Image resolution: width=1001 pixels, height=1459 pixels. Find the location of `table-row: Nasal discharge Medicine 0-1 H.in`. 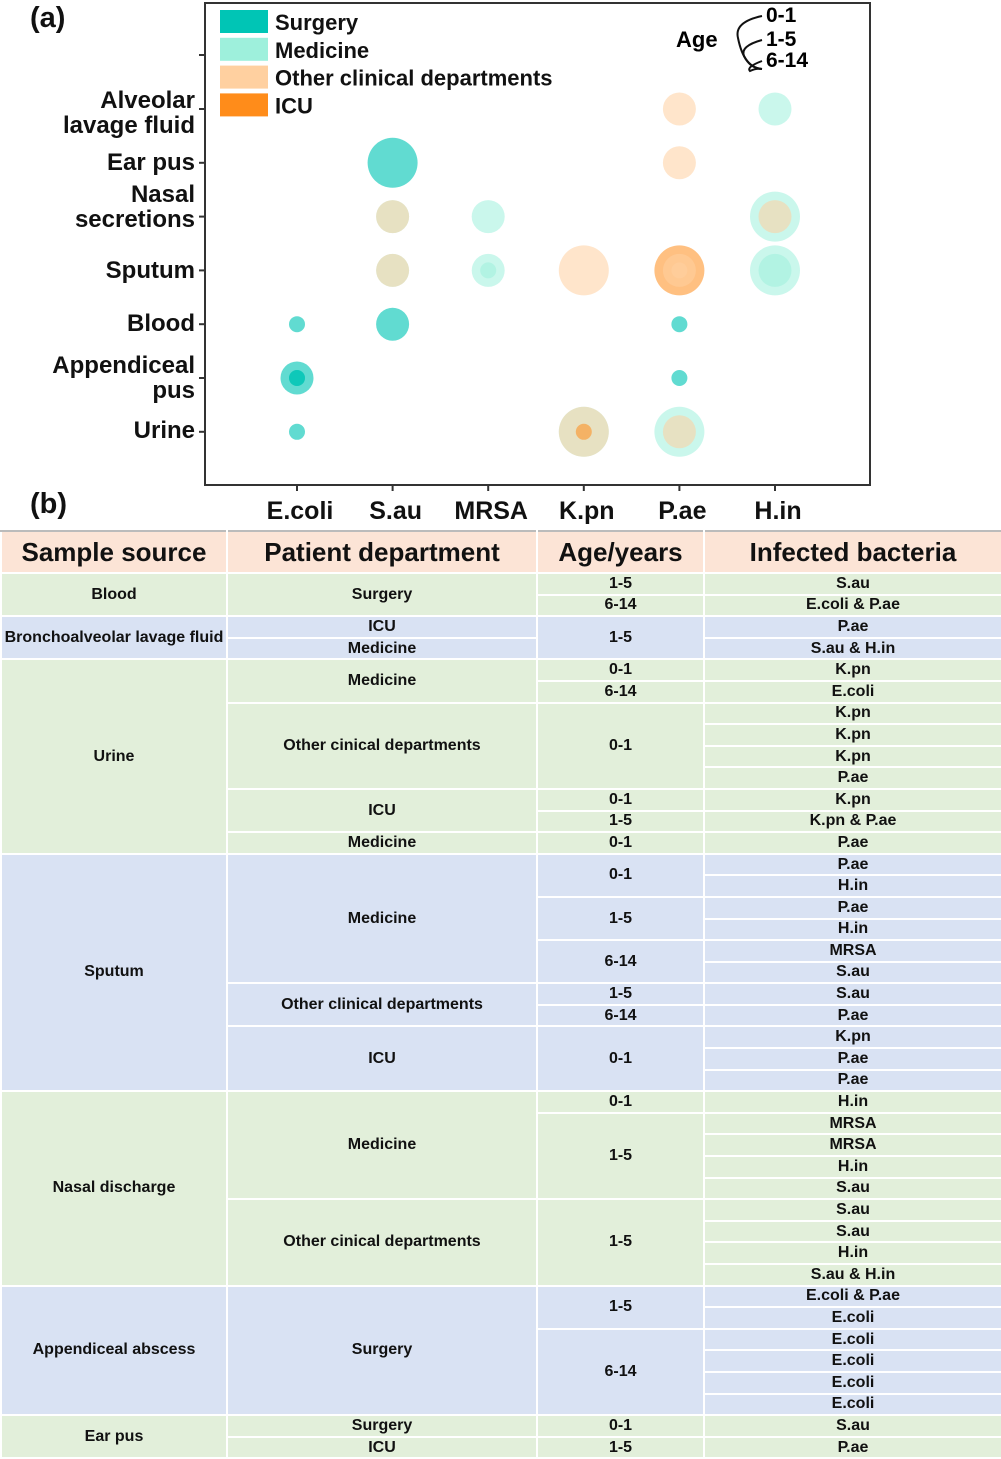

table-row: Nasal discharge Medicine 0-1 H.in is located at coordinates (500, 1188).